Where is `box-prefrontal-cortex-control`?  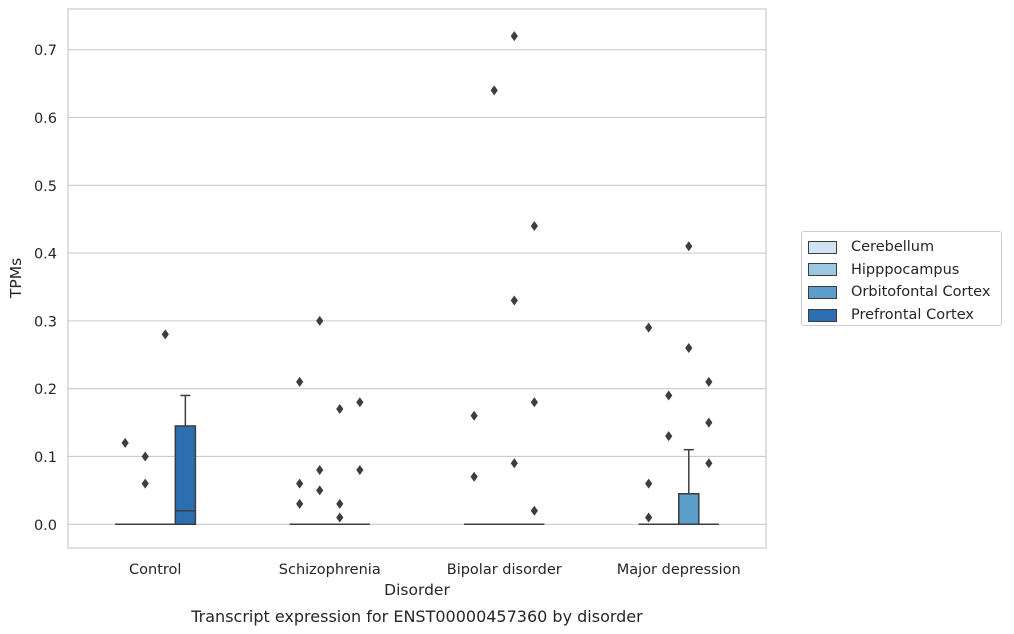
box-prefrontal-cortex-control is located at coordinates (185, 475).